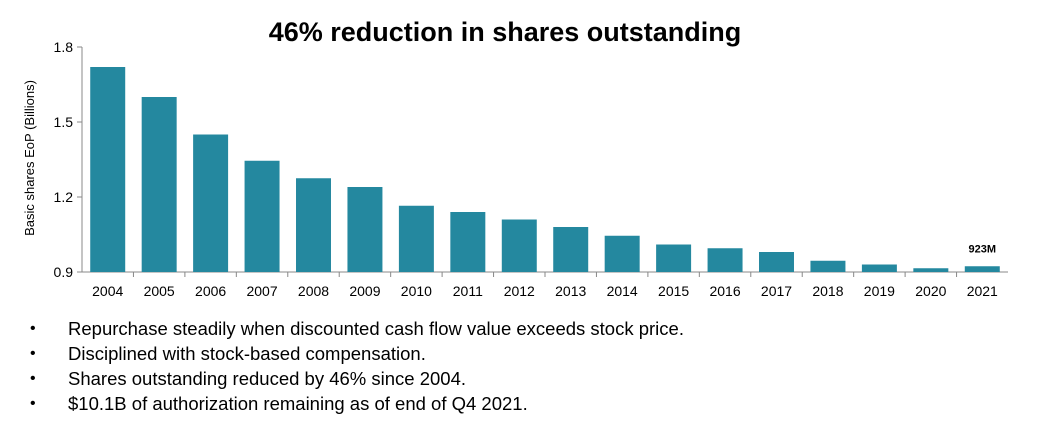 The image size is (1041, 424). What do you see at coordinates (313, 225) in the screenshot?
I see `bar-2008` at bounding box center [313, 225].